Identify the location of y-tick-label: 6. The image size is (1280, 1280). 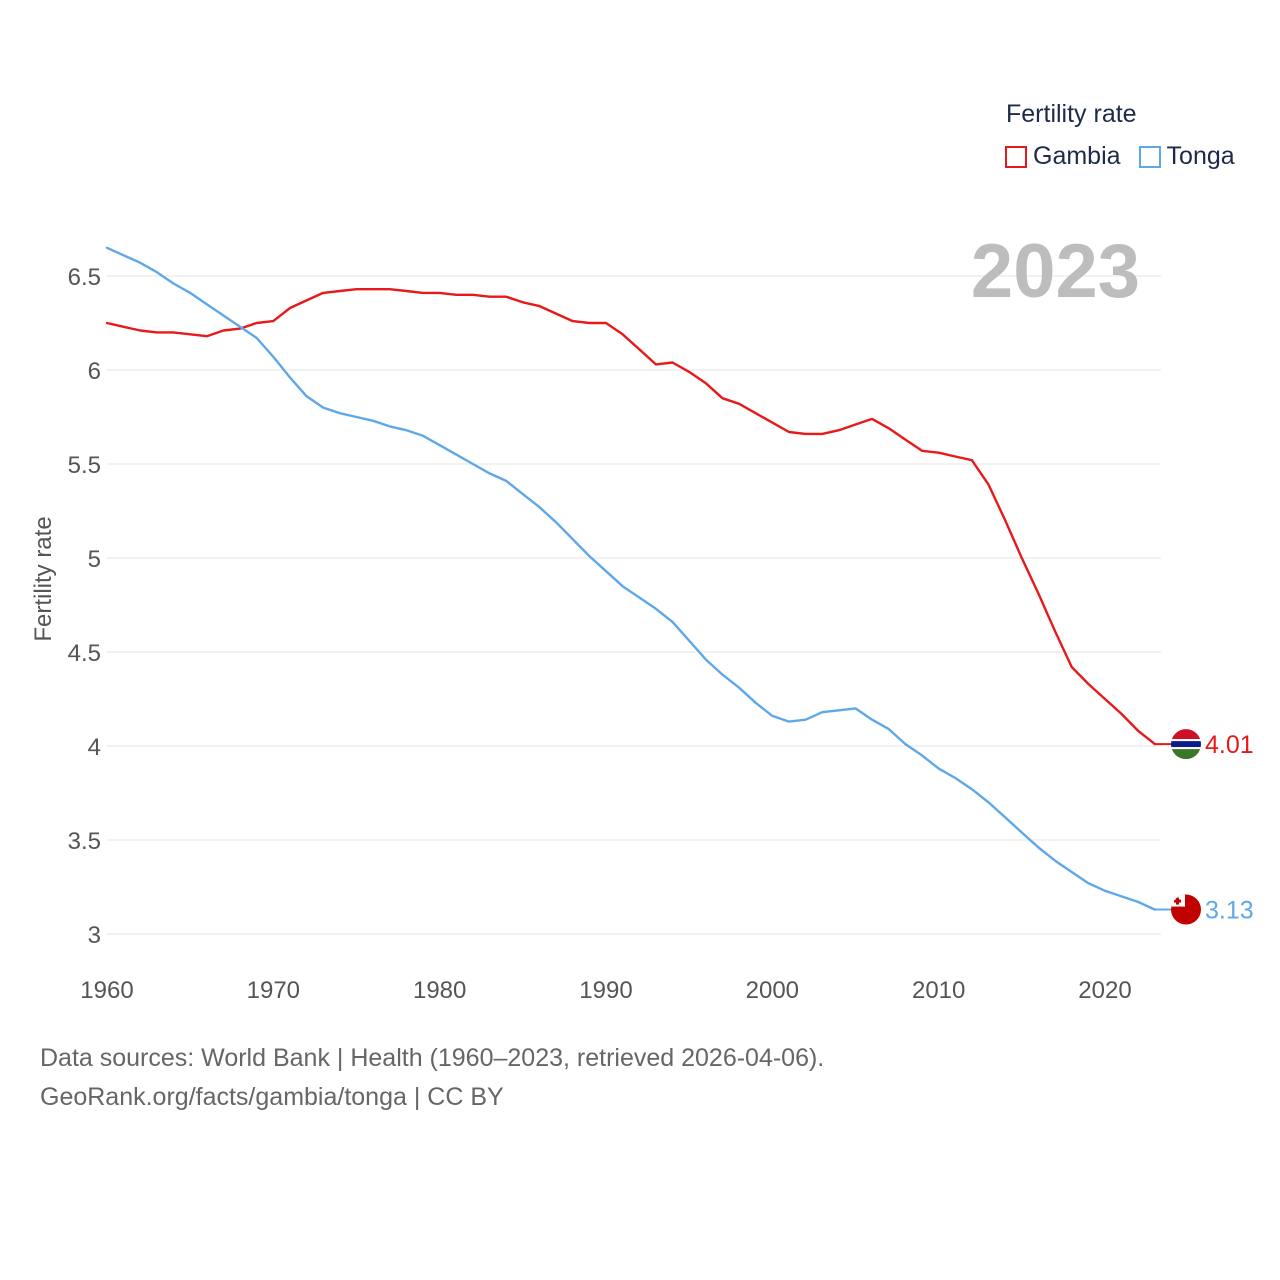
(94, 371).